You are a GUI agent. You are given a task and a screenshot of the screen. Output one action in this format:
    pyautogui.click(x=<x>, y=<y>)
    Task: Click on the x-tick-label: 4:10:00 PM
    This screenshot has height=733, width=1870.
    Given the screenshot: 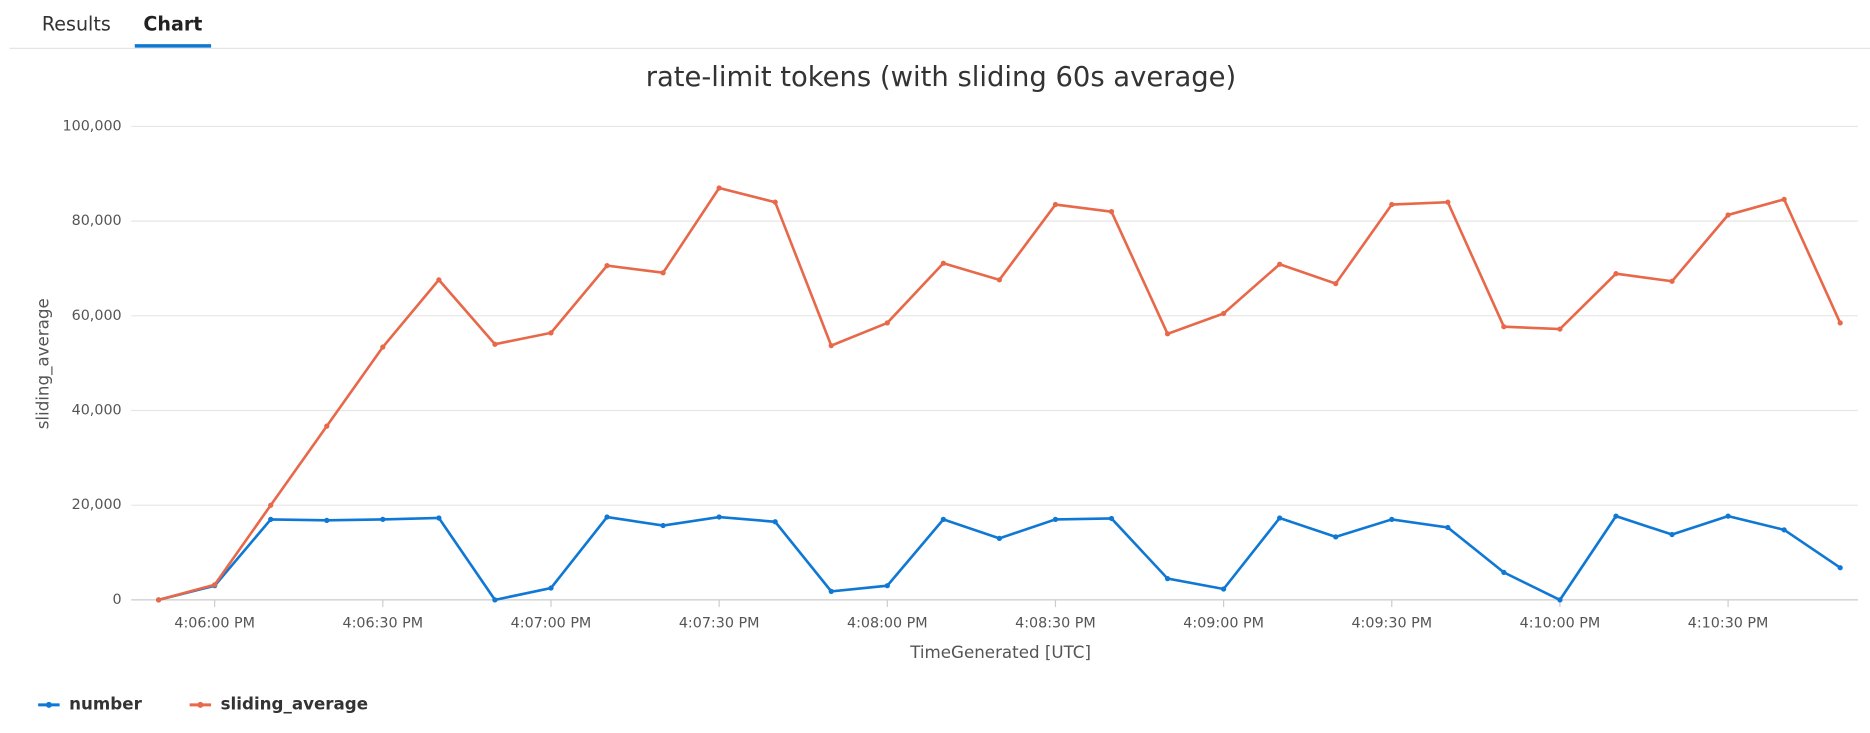 What is the action you would take?
    pyautogui.click(x=1560, y=624)
    